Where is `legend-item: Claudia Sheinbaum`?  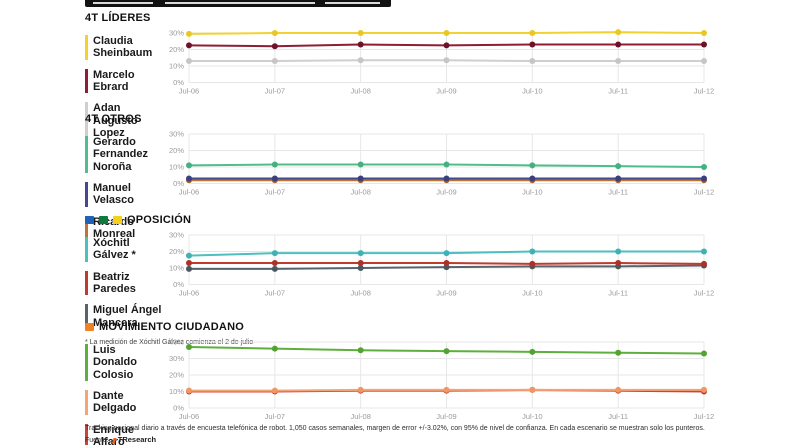
legend-item: Claudia Sheinbaum is located at coordinates (123, 47).